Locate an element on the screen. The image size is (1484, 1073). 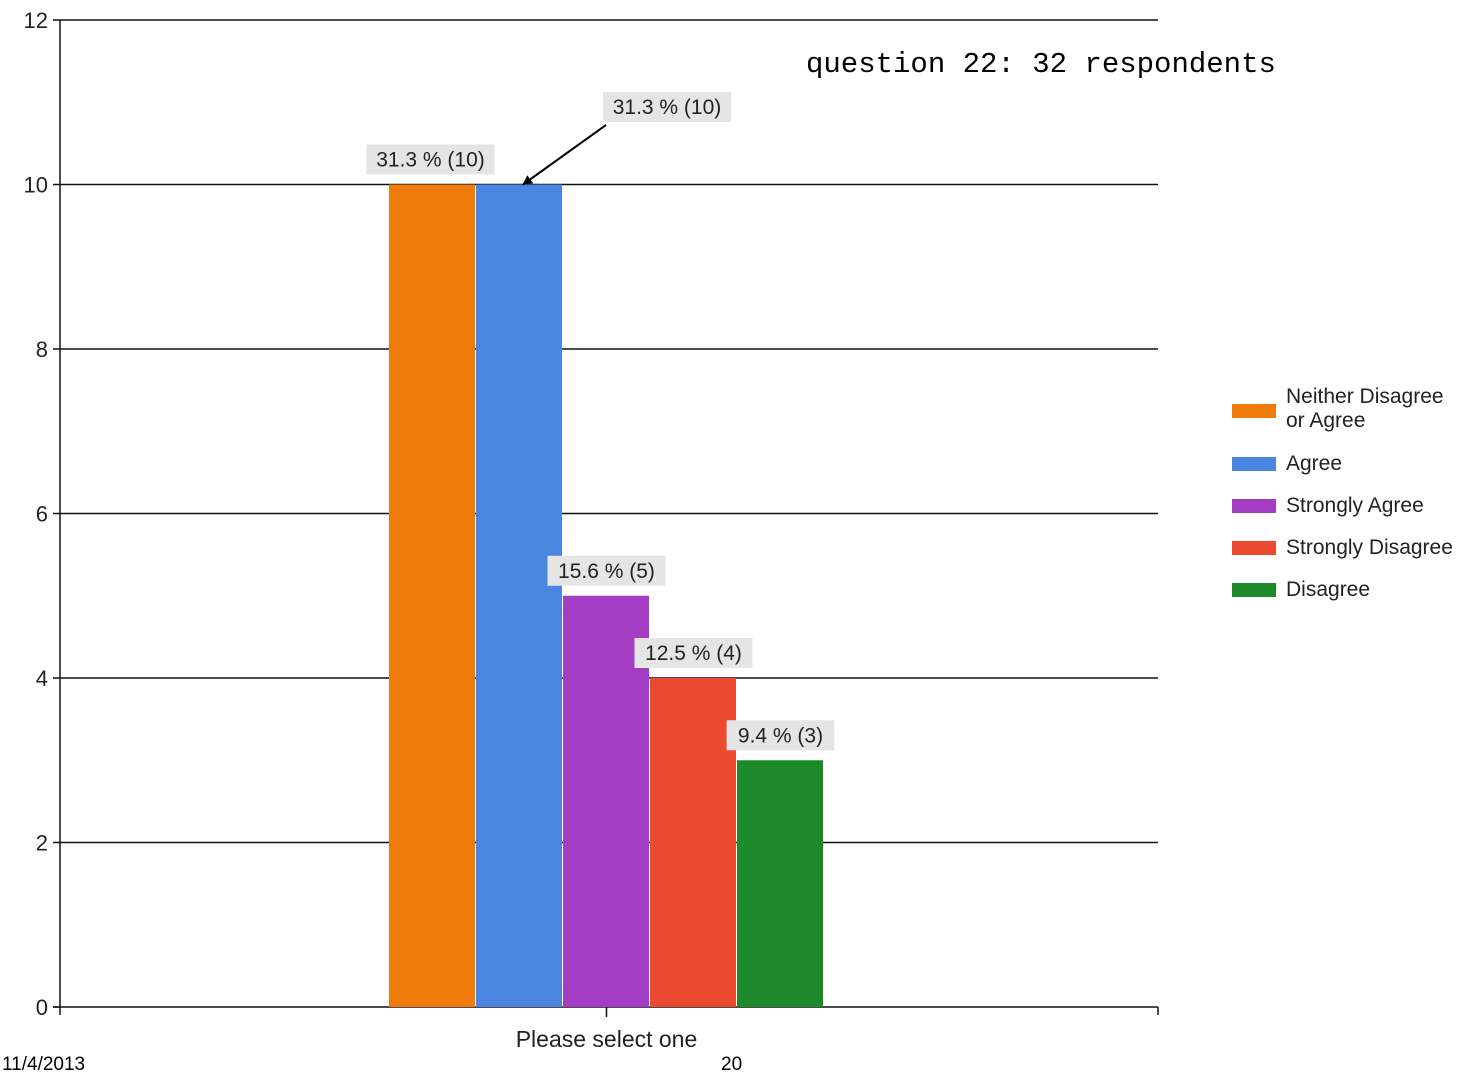
legend-label: Disagree is located at coordinates (1328, 589).